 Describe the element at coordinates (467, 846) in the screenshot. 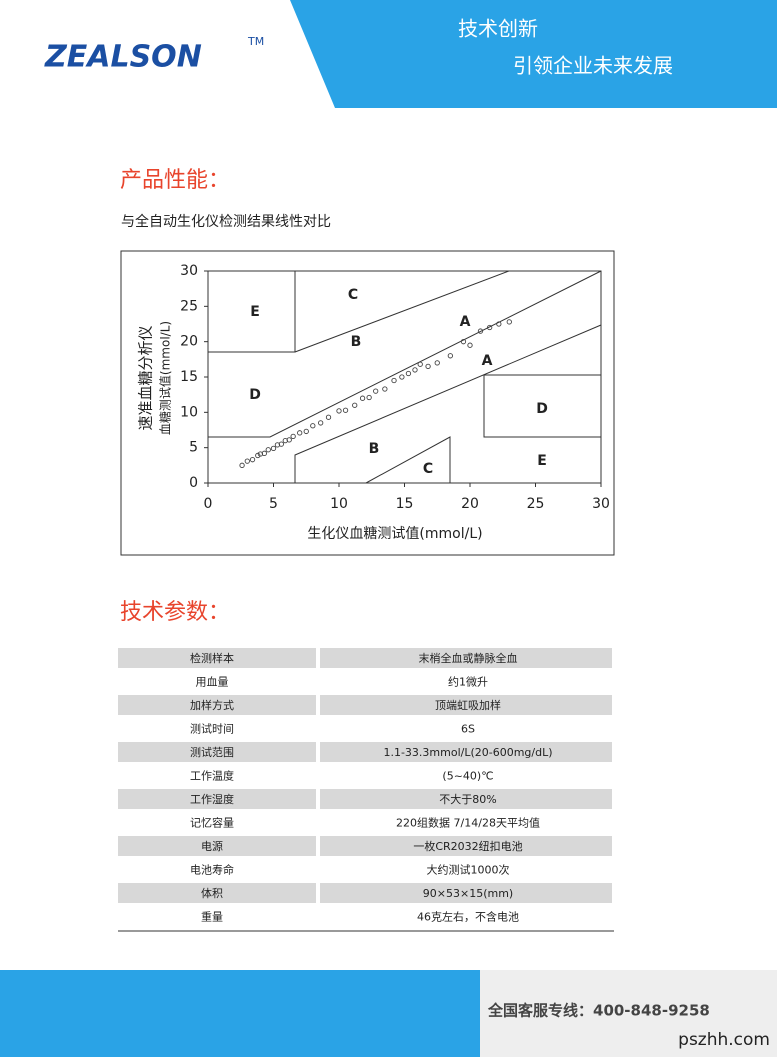

I see `param-value: 一枚CR2032纽扣电池` at that location.